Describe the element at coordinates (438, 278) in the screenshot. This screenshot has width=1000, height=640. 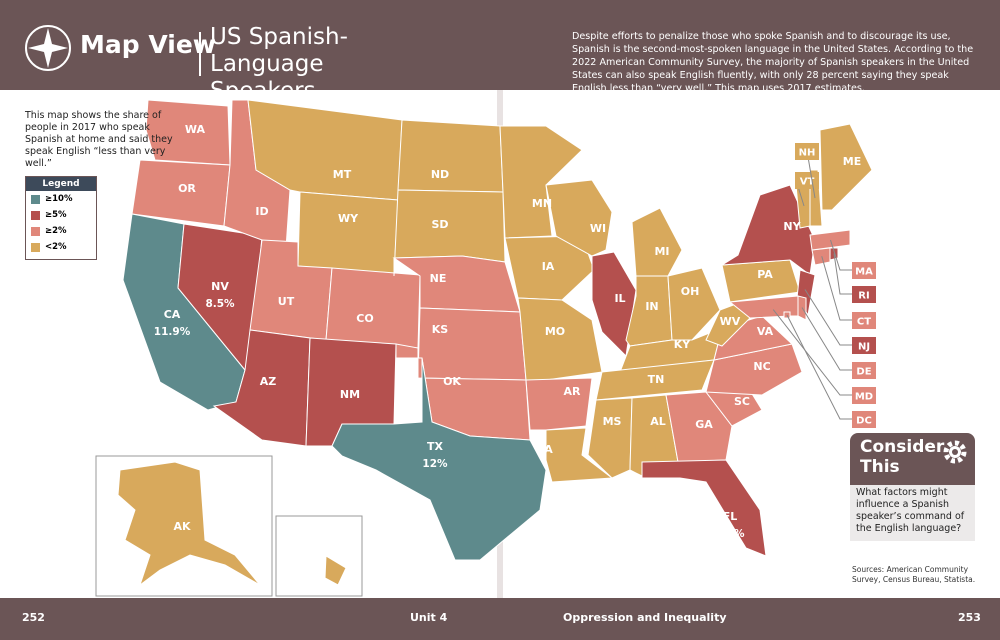
I see `state-label: NE` at that location.